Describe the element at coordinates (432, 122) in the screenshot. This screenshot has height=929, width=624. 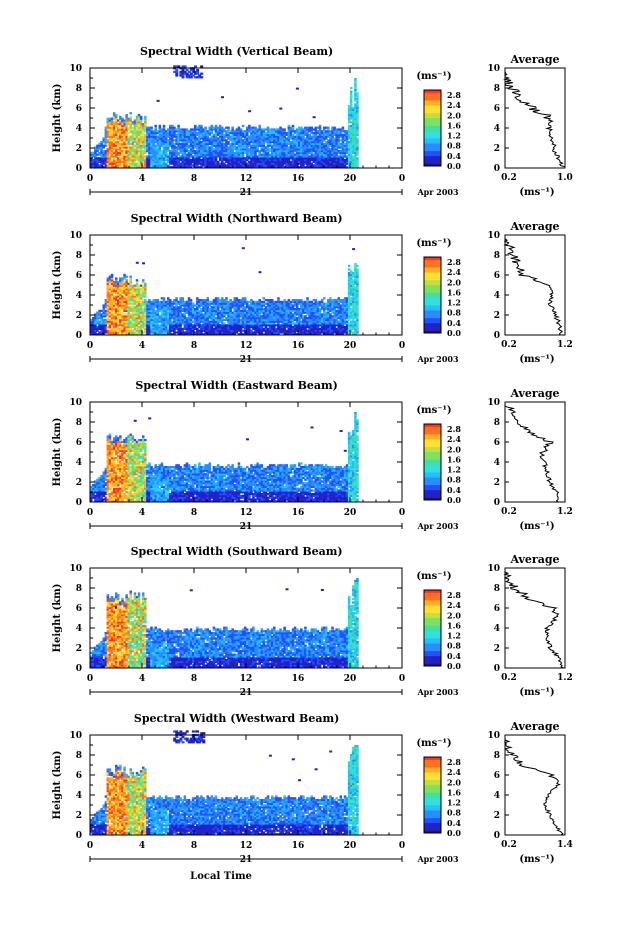
I see `colorbar-segment` at that location.